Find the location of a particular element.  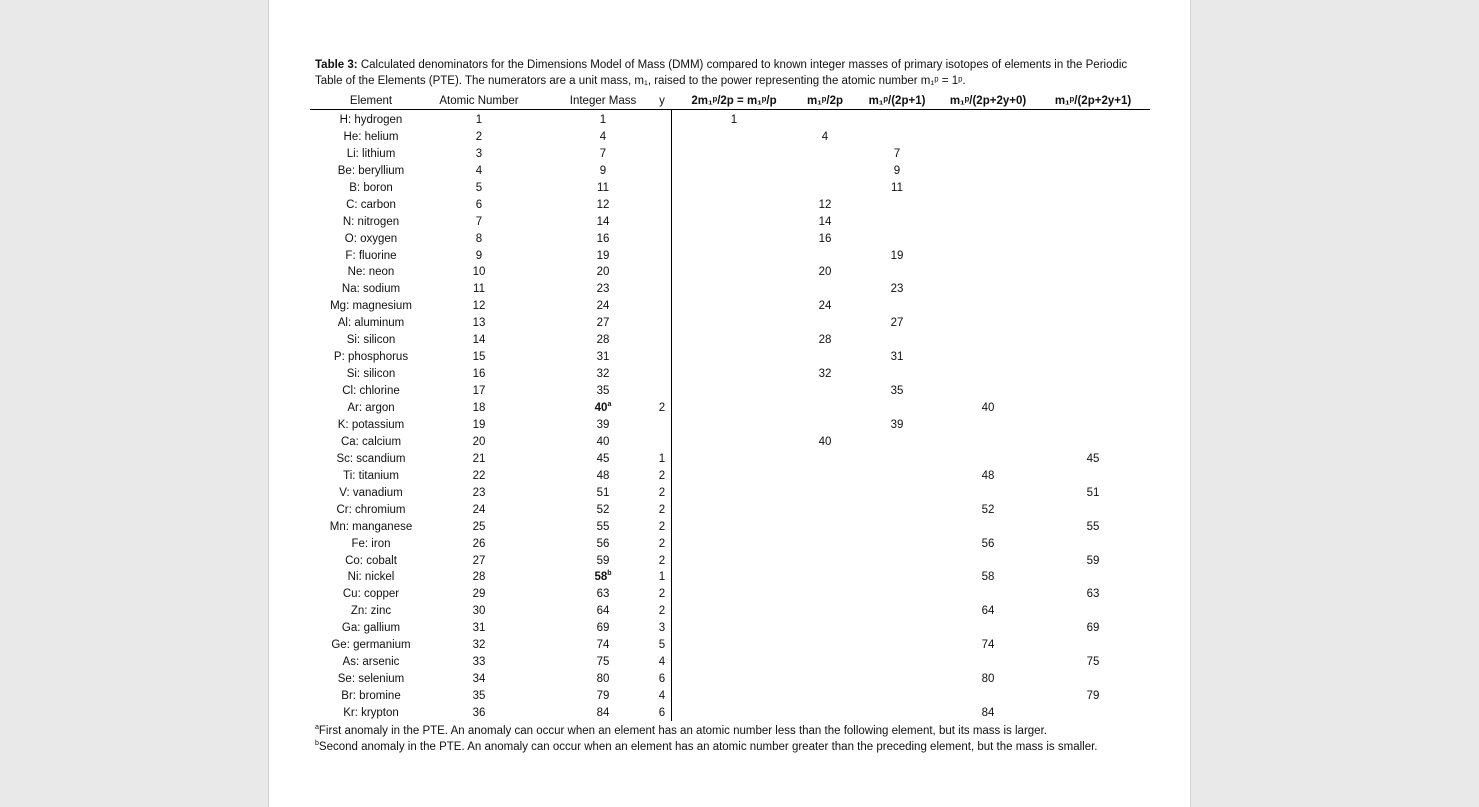

footnote-mark: a is located at coordinates (609, 405).